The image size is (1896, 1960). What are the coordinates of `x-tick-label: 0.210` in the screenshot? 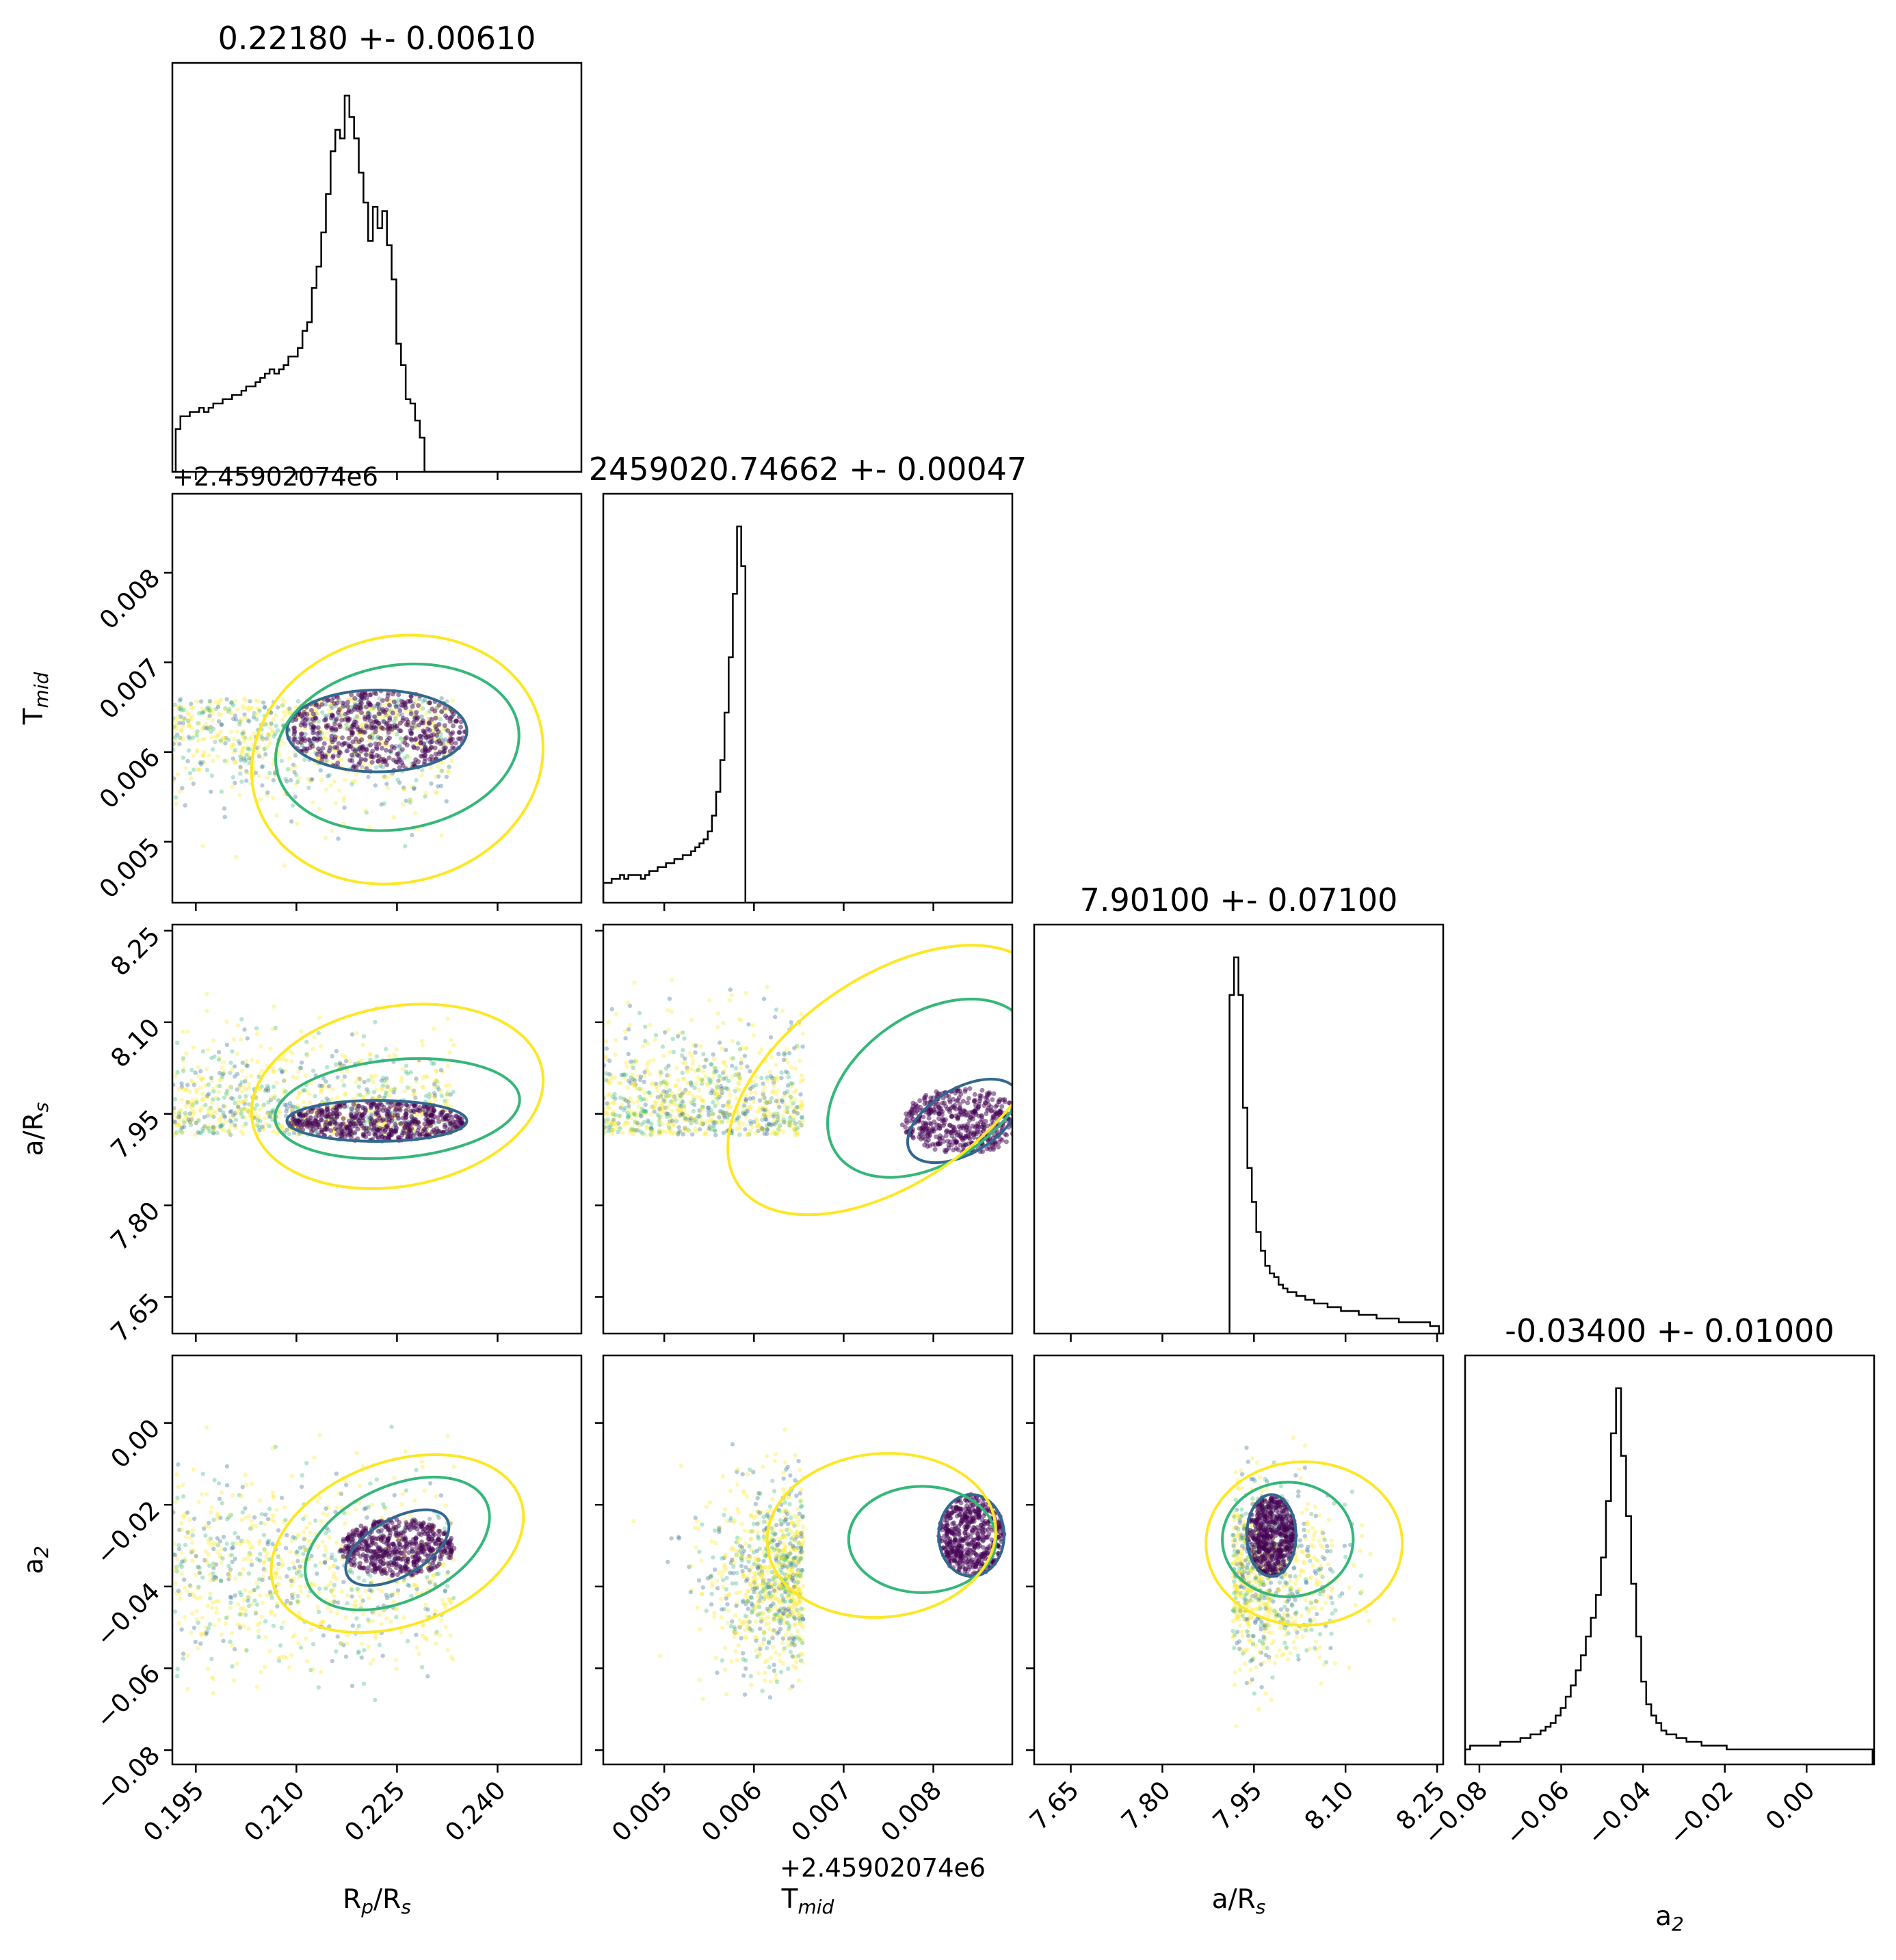 It's located at (274, 1811).